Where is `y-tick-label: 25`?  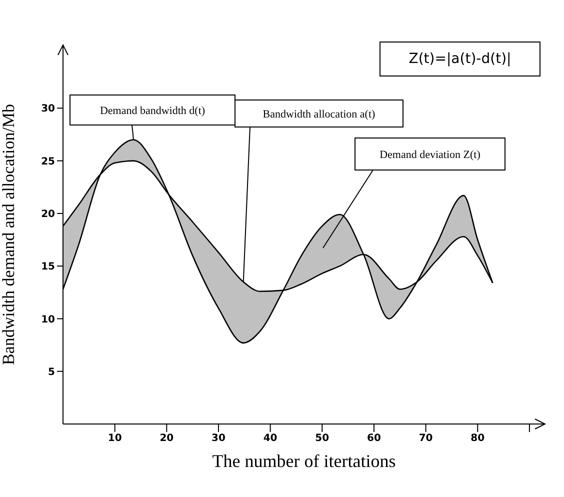 y-tick-label: 25 is located at coordinates (48, 162).